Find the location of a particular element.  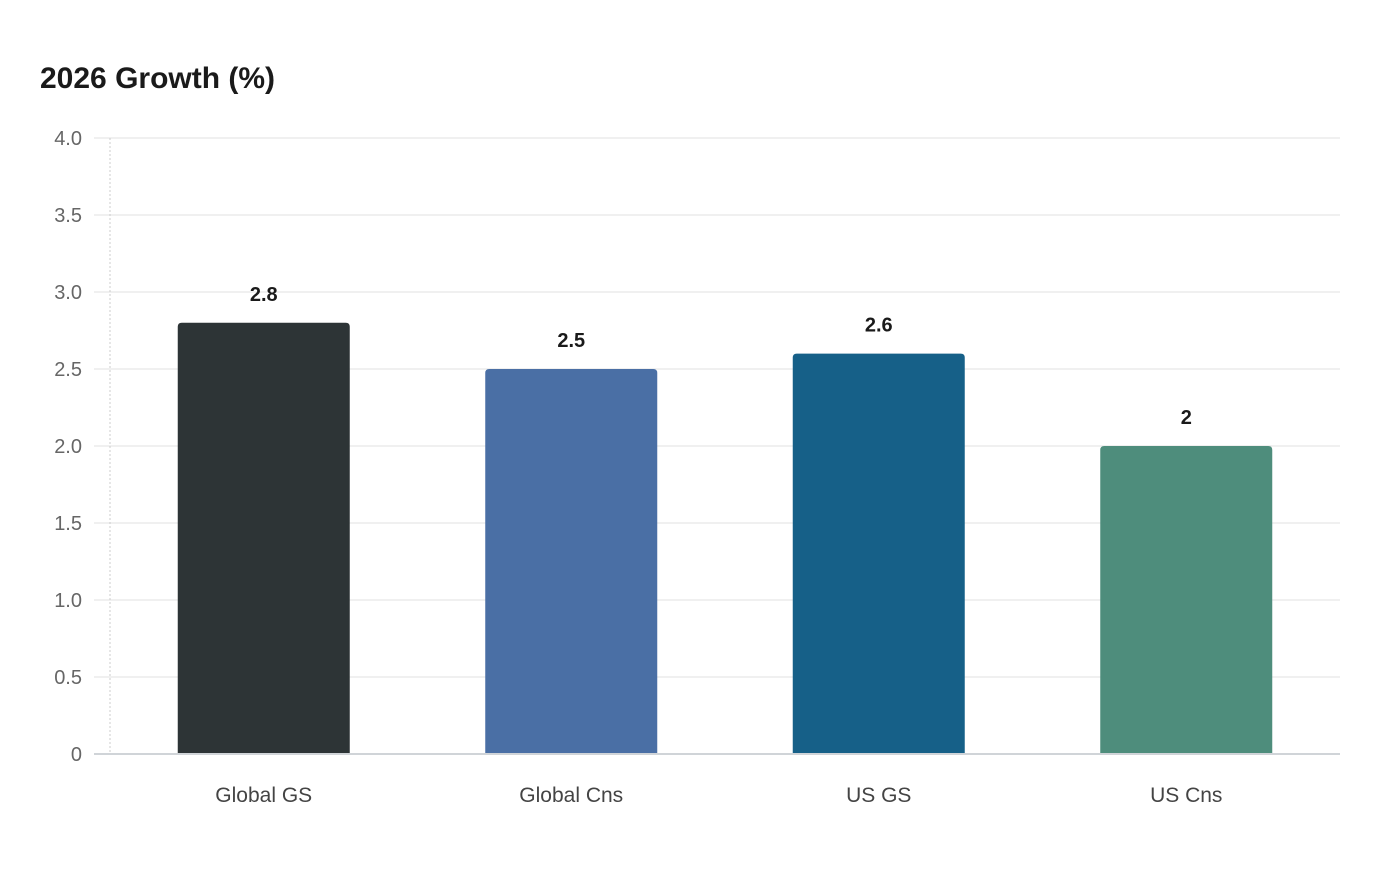

bar-us-cns is located at coordinates (1186, 600).